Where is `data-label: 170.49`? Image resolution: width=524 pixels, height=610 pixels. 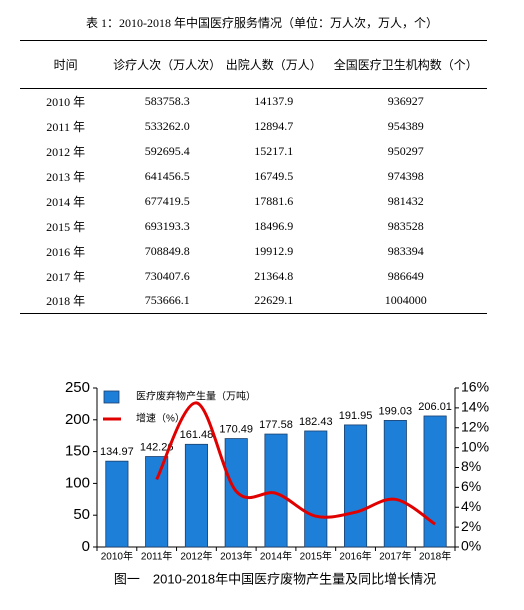 data-label: 170.49 is located at coordinates (236, 429).